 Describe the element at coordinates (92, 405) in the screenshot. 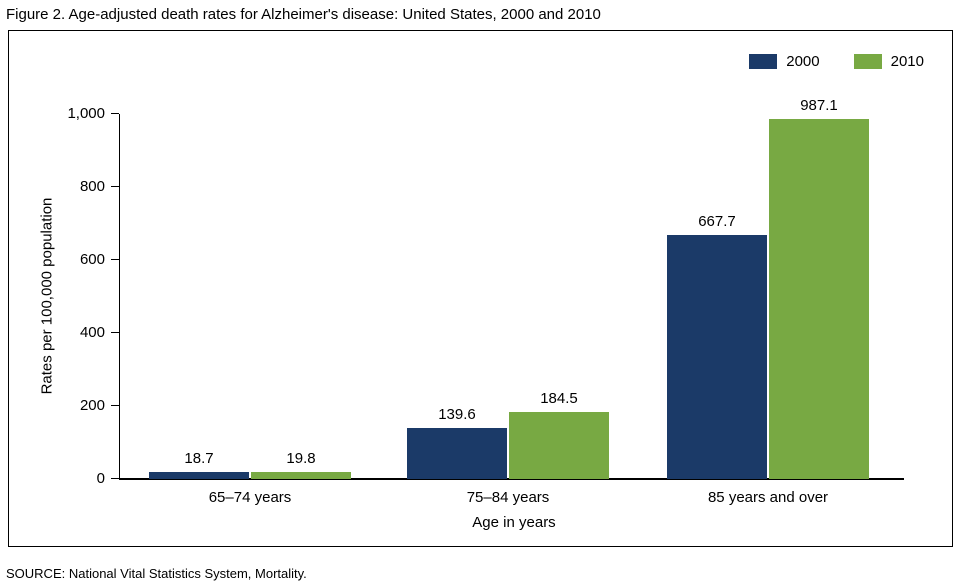

I see `y-tick-label: 200` at that location.